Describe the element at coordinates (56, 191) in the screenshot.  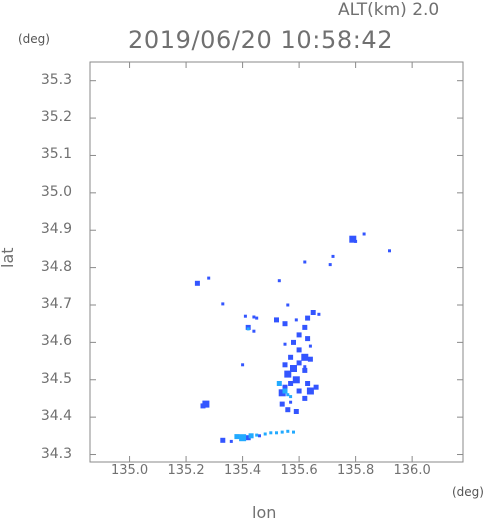
I see `y-tick-label: 35.0` at that location.